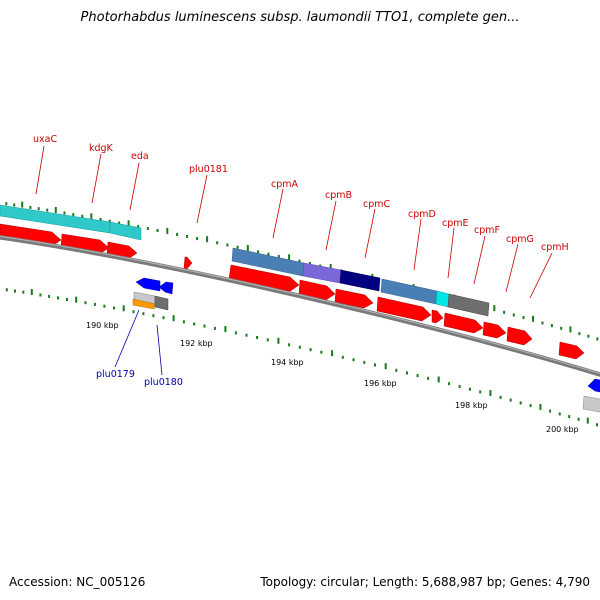  What do you see at coordinates (455, 223) in the screenshot?
I see `gene-label-cpmE: cpmE` at bounding box center [455, 223].